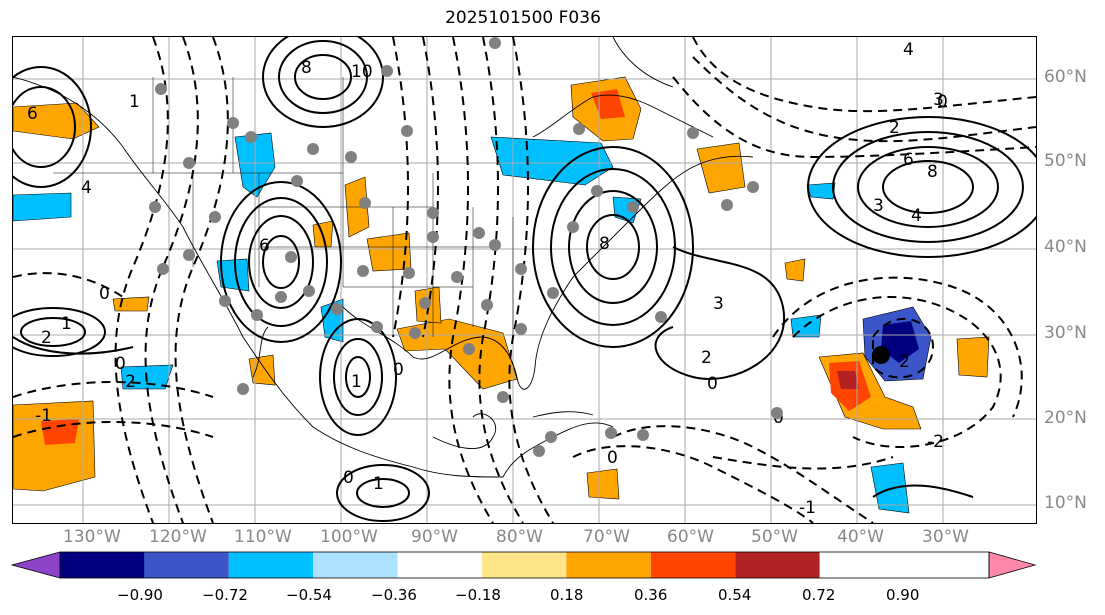 The image size is (1105, 615). I want to click on colorbar-tick: −0.90, so click(140, 595).